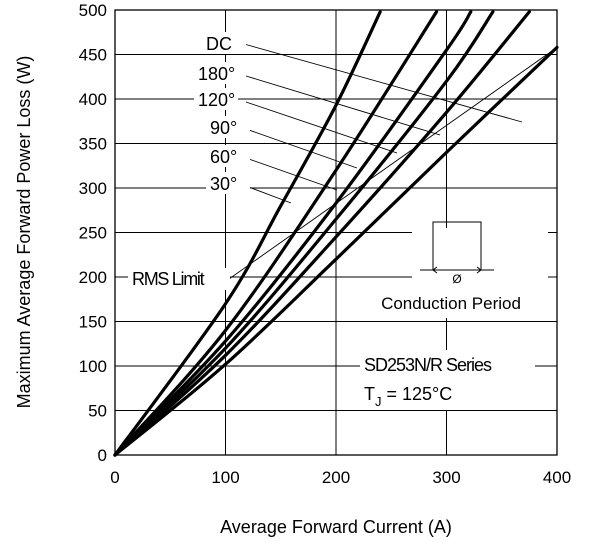 Image resolution: width=591 pixels, height=542 pixels. I want to click on y-tick-label: 200, so click(93, 277).